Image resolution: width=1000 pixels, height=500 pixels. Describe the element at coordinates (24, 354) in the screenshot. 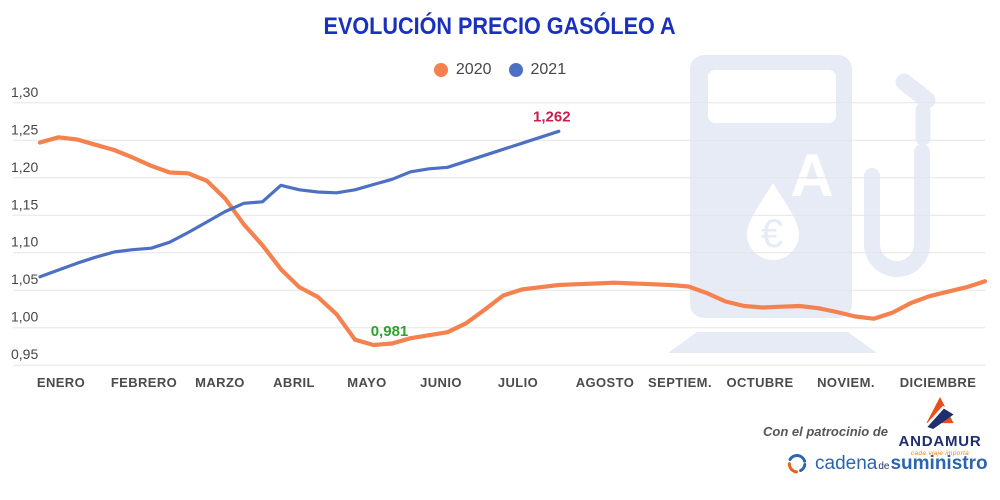

I see `y-axis-label: 0,95` at that location.